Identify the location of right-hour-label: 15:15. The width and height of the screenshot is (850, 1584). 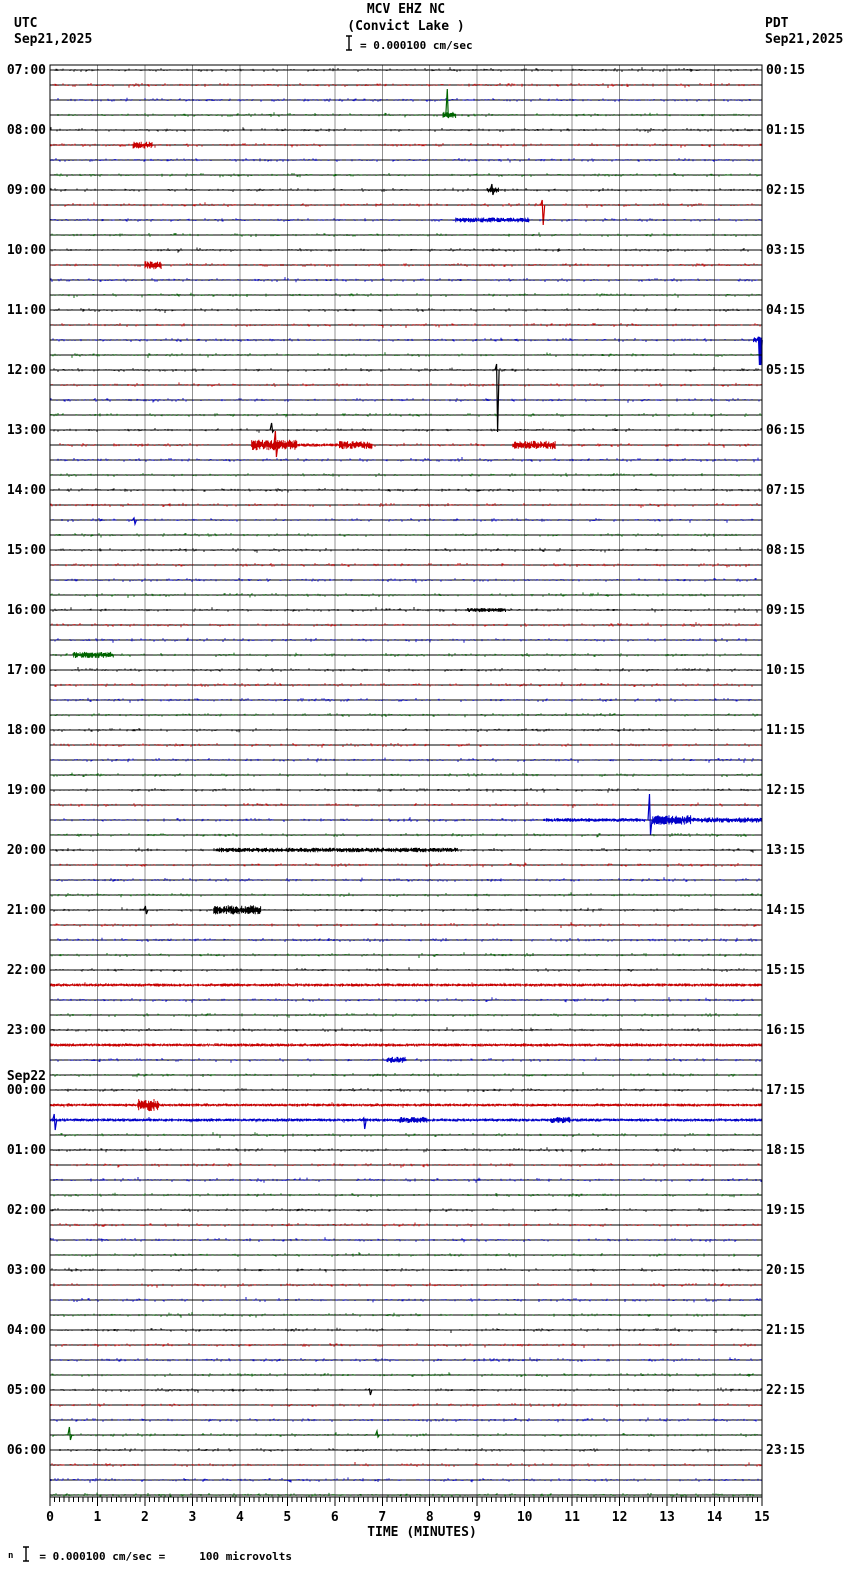
(785, 970).